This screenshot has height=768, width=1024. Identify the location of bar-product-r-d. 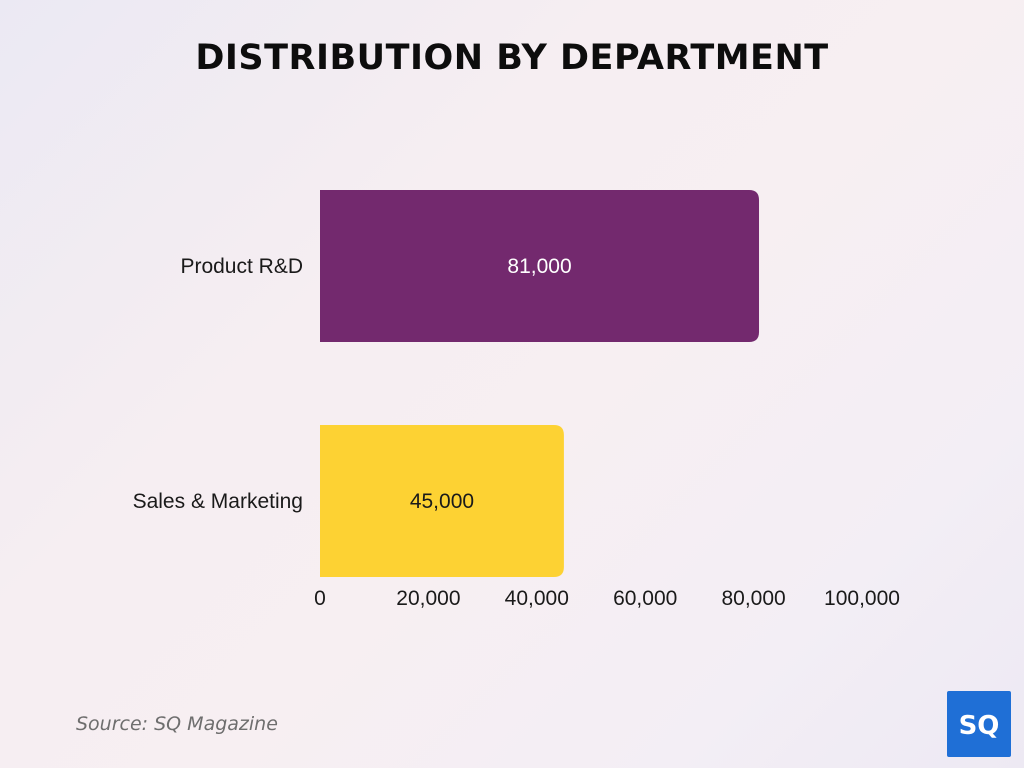
(540, 266).